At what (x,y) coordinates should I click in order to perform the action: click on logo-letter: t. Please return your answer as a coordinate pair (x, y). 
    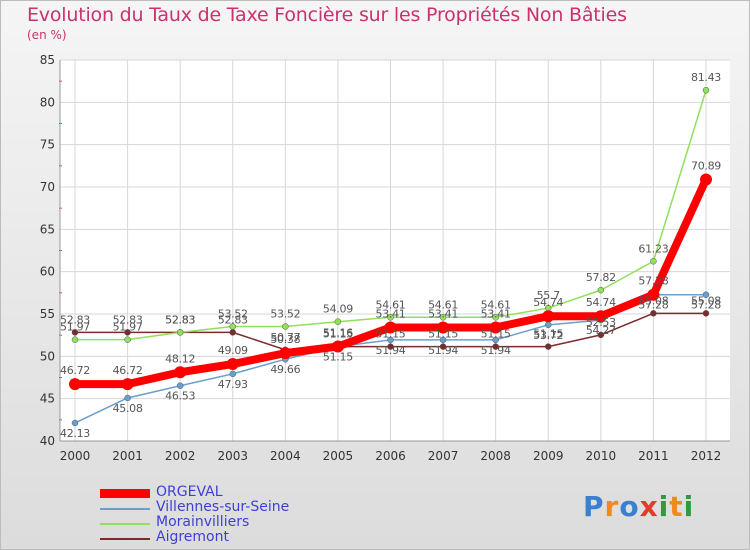
    Looking at the image, I should click on (676, 506).